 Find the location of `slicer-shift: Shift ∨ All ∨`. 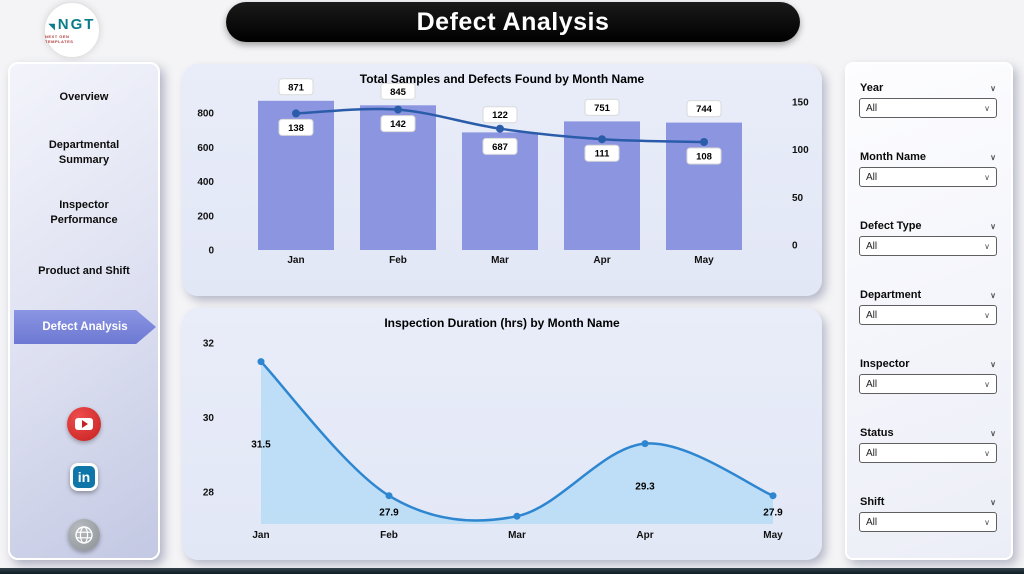

slicer-shift: Shift ∨ All ∨ is located at coordinates (928, 527).